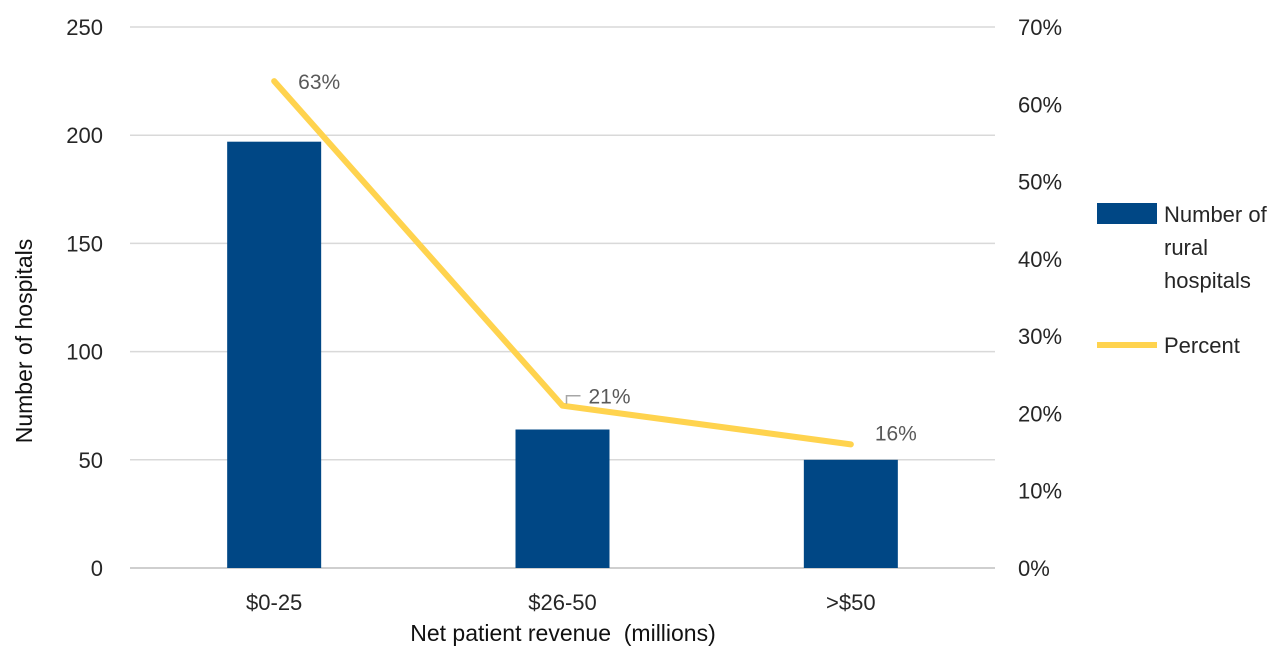 This screenshot has width=1287, height=646. What do you see at coordinates (84, 27) in the screenshot?
I see `y-left-tick-label: 250` at bounding box center [84, 27].